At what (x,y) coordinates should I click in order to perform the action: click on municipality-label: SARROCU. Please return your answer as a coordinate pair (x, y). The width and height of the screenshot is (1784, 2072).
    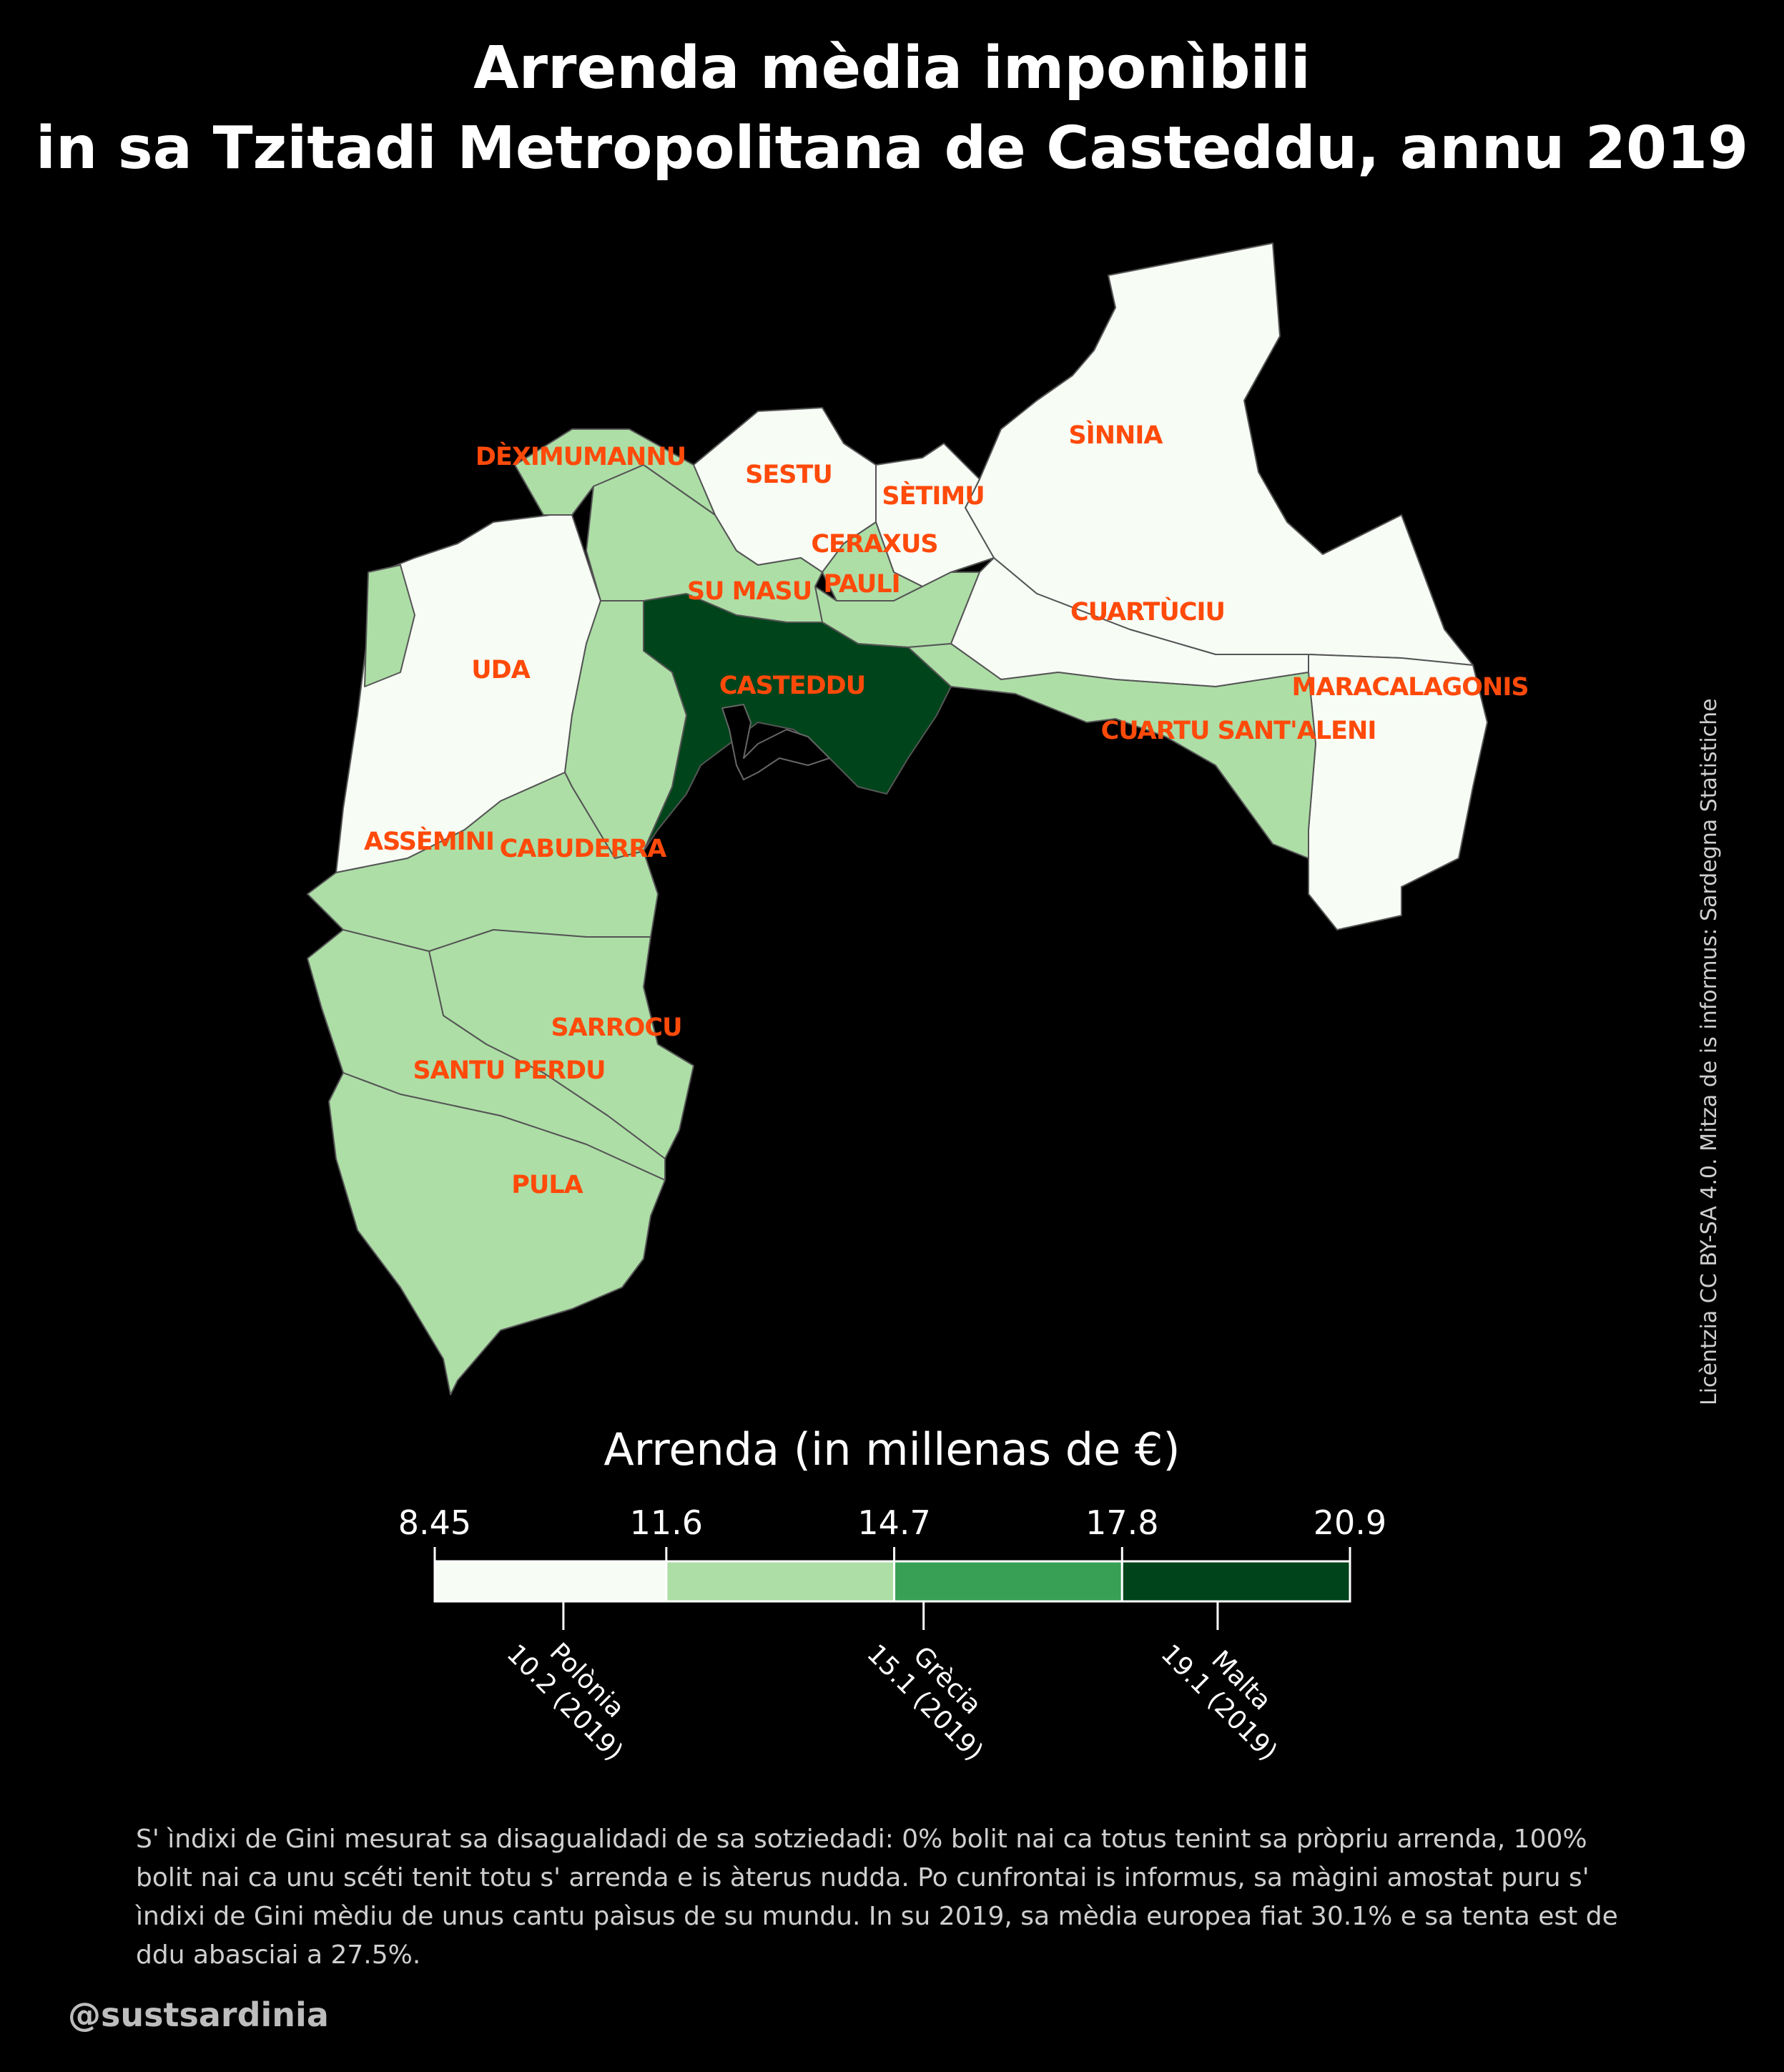
    Looking at the image, I should click on (616, 1027).